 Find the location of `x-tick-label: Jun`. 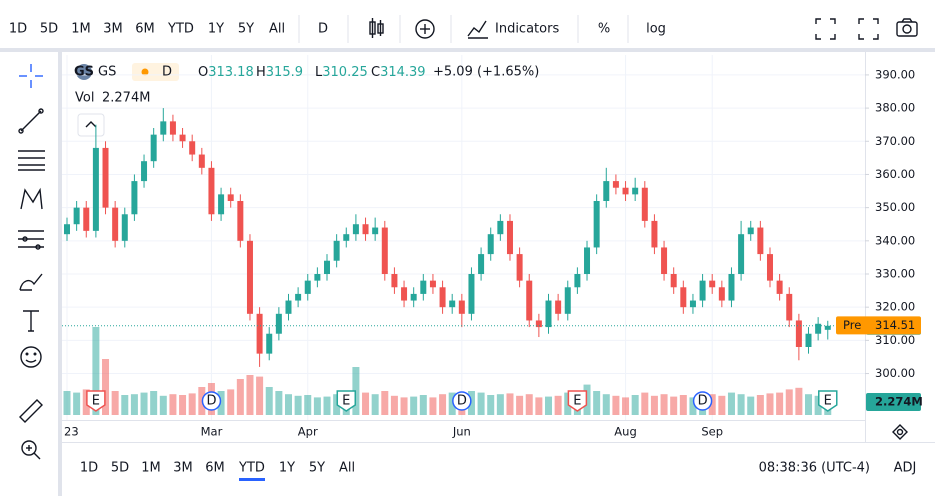

x-tick-label: Jun is located at coordinates (461, 432).